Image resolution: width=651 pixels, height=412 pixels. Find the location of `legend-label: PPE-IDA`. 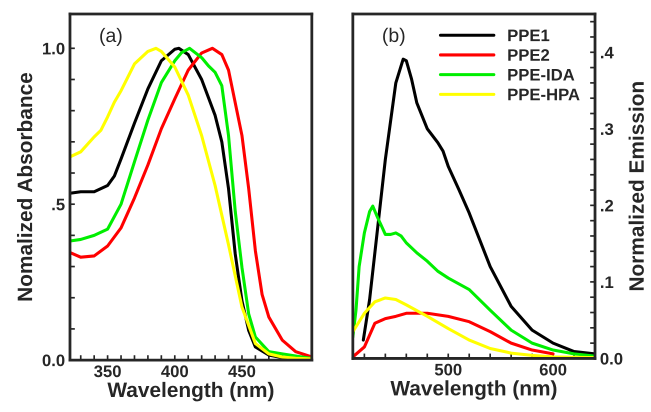

legend-label: PPE-IDA is located at coordinates (541, 74).